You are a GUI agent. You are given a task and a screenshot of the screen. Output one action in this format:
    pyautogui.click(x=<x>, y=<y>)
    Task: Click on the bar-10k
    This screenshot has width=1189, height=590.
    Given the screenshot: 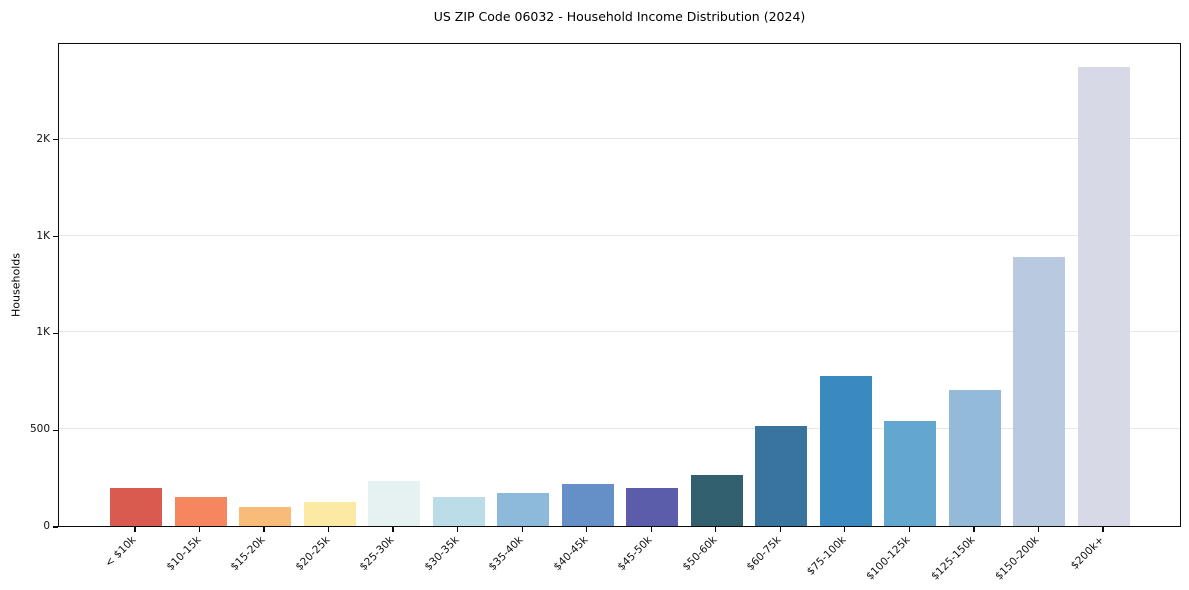 What is the action you would take?
    pyautogui.click(x=136, y=507)
    